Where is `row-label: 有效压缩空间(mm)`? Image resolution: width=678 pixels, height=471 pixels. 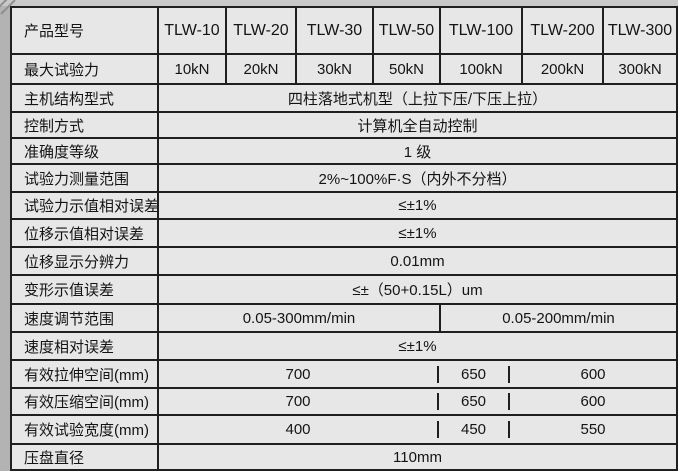 row-label: 有效压缩空间(mm) is located at coordinates (84, 401).